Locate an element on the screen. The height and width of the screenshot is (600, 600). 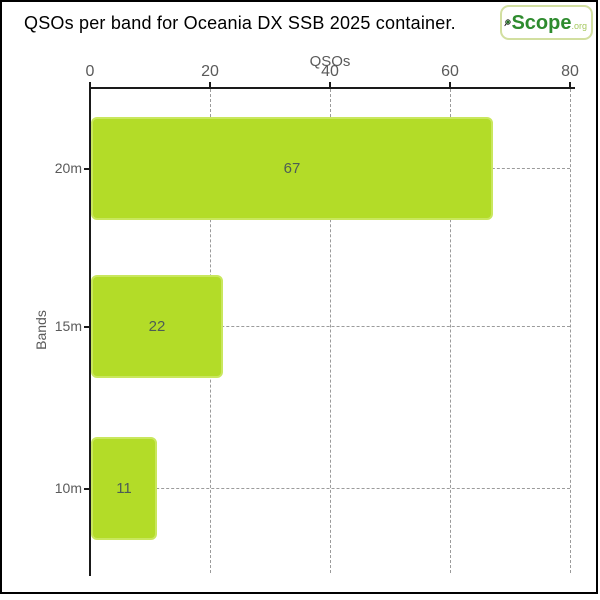
bar-value-label: 67 is located at coordinates (292, 168).